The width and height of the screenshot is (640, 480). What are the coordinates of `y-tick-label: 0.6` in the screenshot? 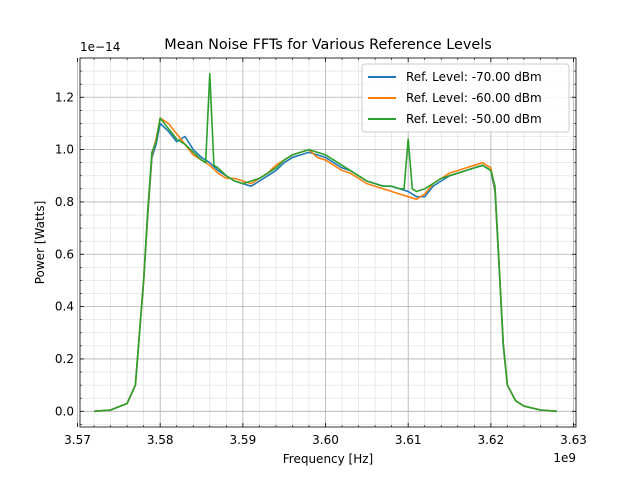 It's located at (64, 254).